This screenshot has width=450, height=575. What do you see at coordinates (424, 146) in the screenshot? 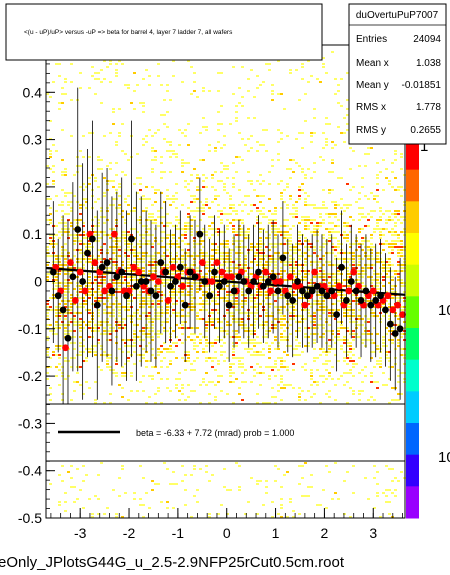
I see `colorbar-label-1: 1` at bounding box center [424, 146].